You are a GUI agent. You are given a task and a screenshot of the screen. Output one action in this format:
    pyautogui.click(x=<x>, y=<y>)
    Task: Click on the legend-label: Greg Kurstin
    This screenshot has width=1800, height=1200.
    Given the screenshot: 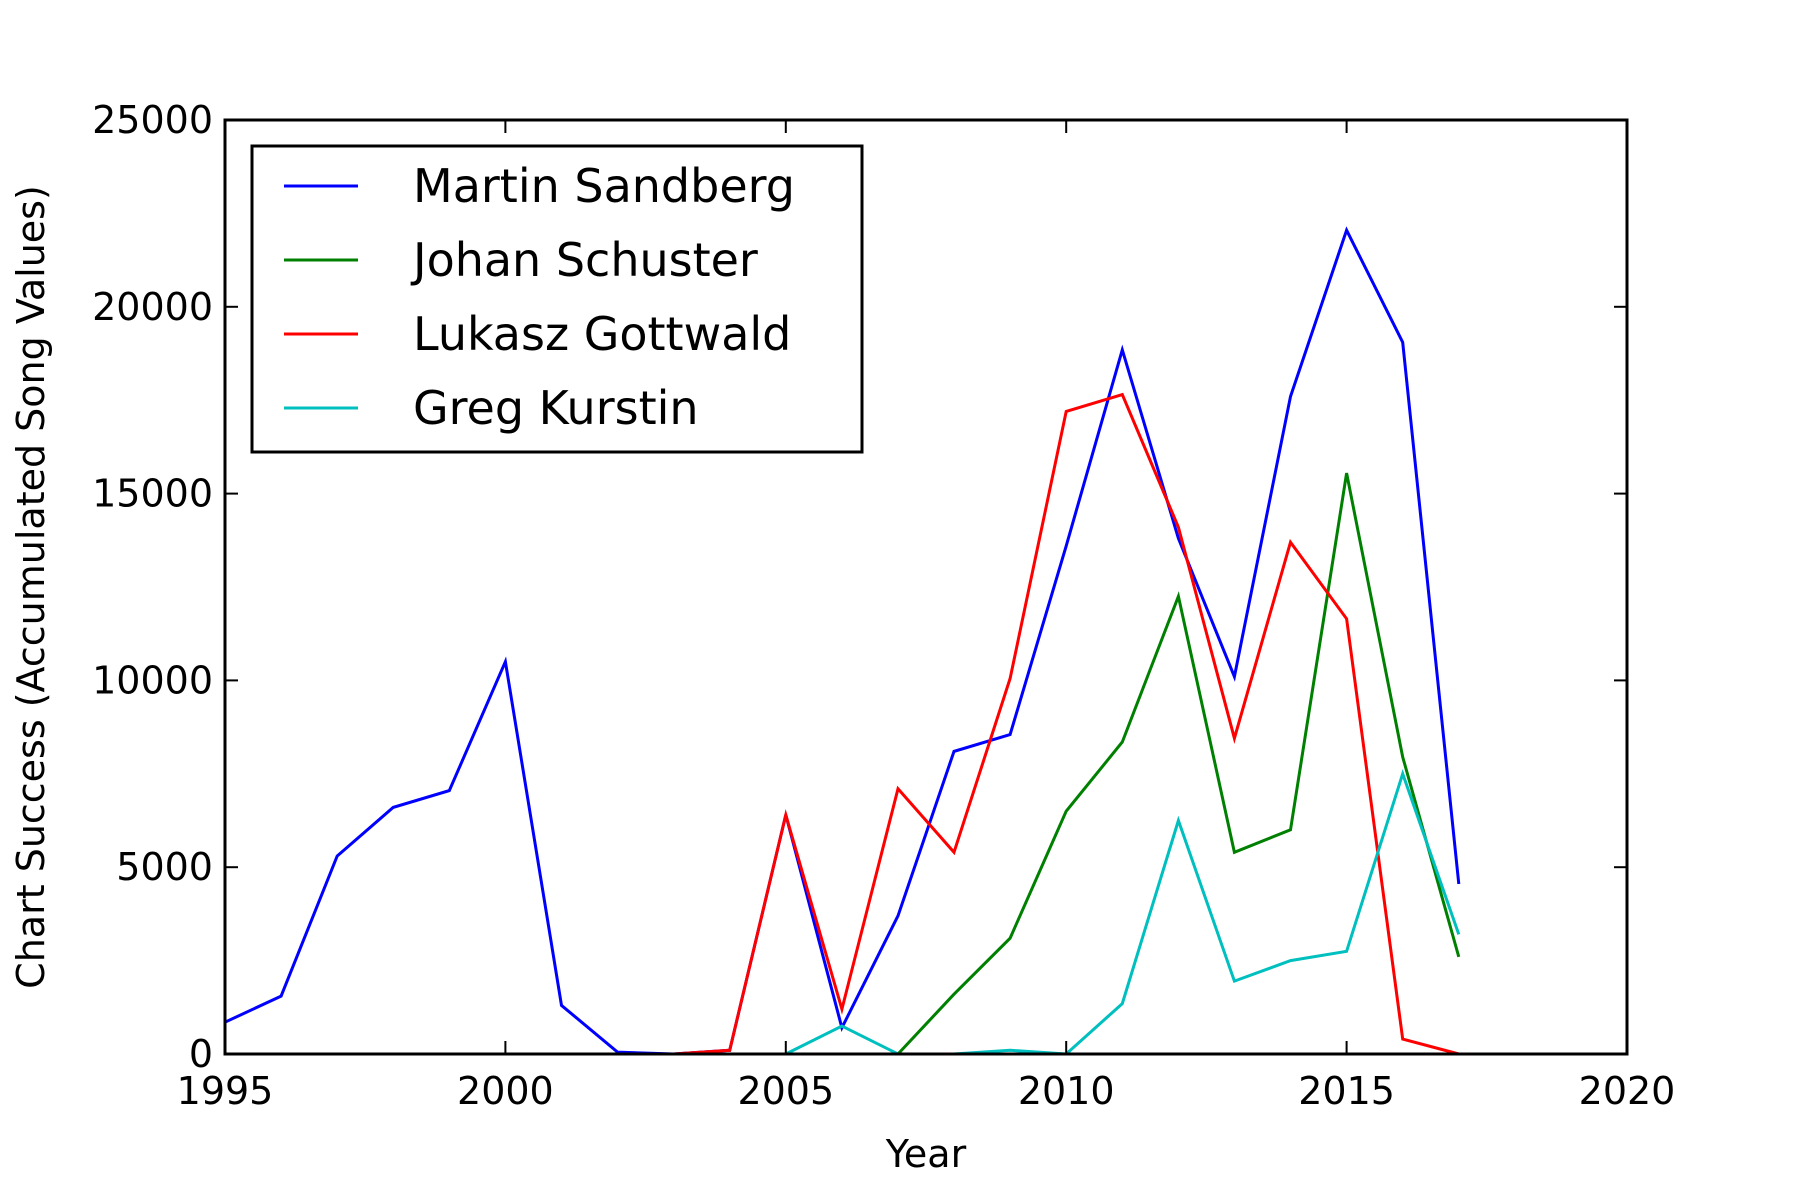 What is the action you would take?
    pyautogui.click(x=556, y=408)
    